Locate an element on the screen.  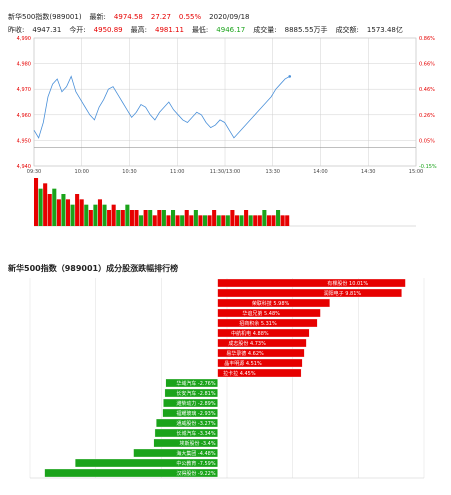
header2-item-5: 4981.11 is located at coordinates (169, 30).